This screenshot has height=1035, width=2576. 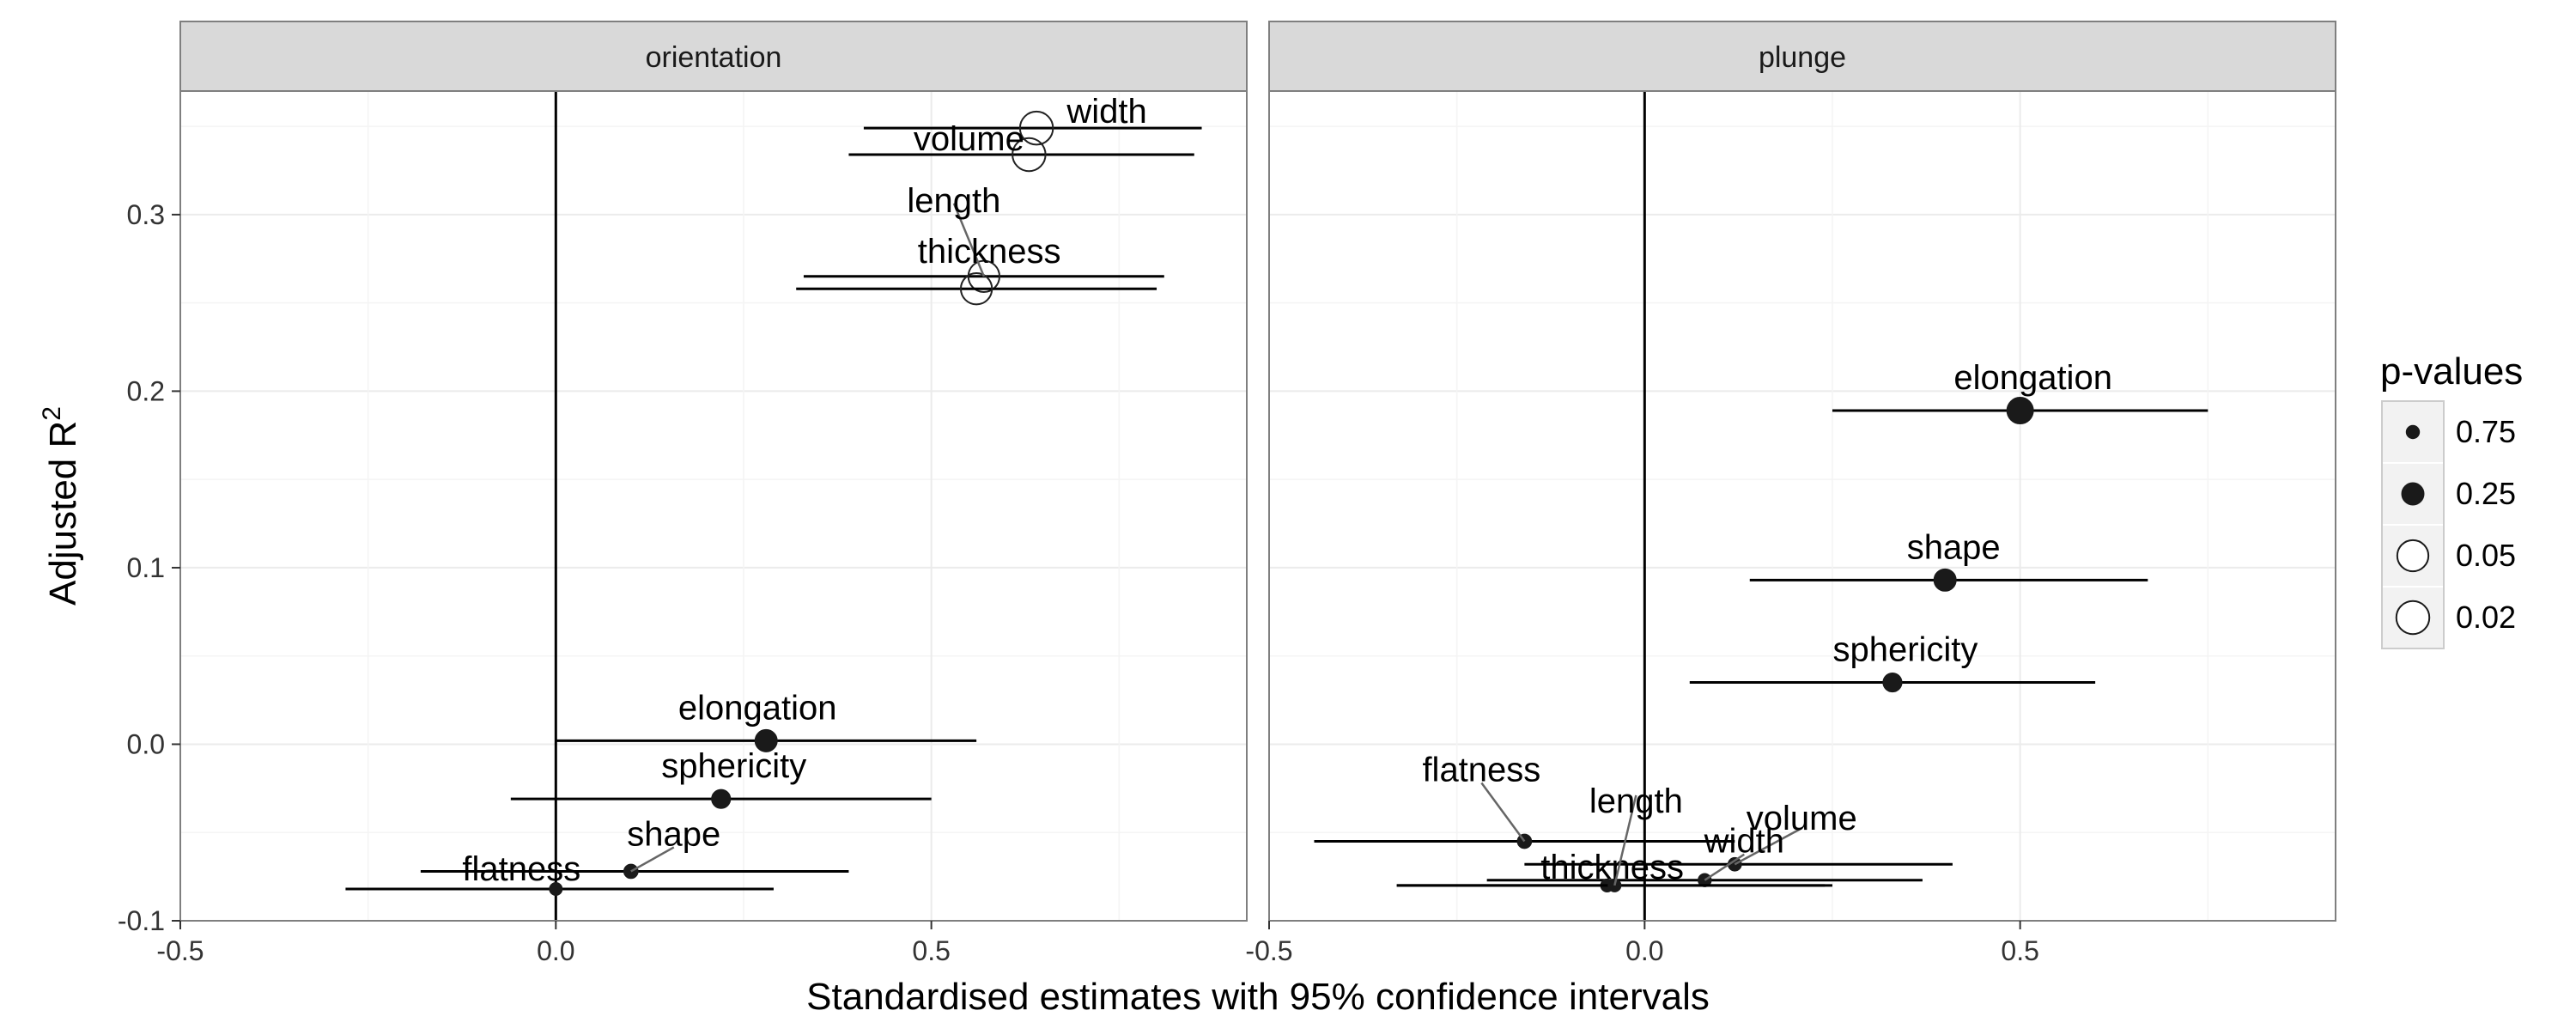 What do you see at coordinates (2413, 494) in the screenshot?
I see `legend-symbol-0.25` at bounding box center [2413, 494].